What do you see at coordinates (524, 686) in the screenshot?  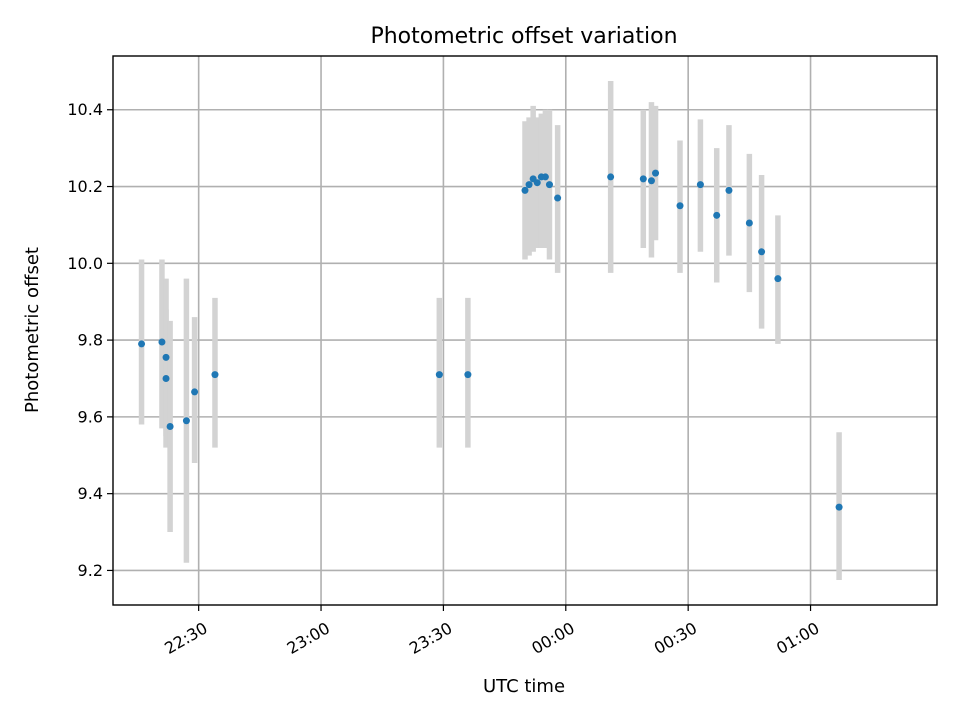 I see `x-axis-label: UTC time` at bounding box center [524, 686].